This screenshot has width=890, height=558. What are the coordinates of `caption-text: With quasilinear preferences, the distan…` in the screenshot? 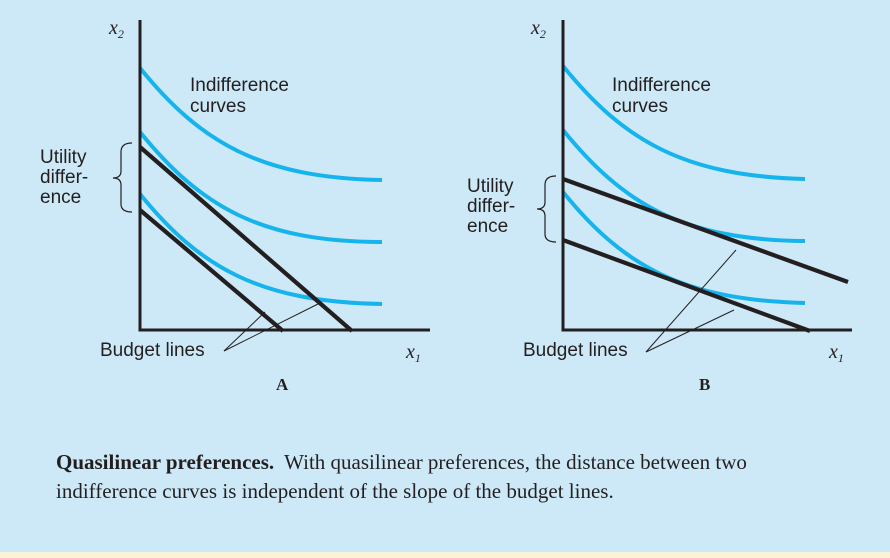 It's located at (401, 476).